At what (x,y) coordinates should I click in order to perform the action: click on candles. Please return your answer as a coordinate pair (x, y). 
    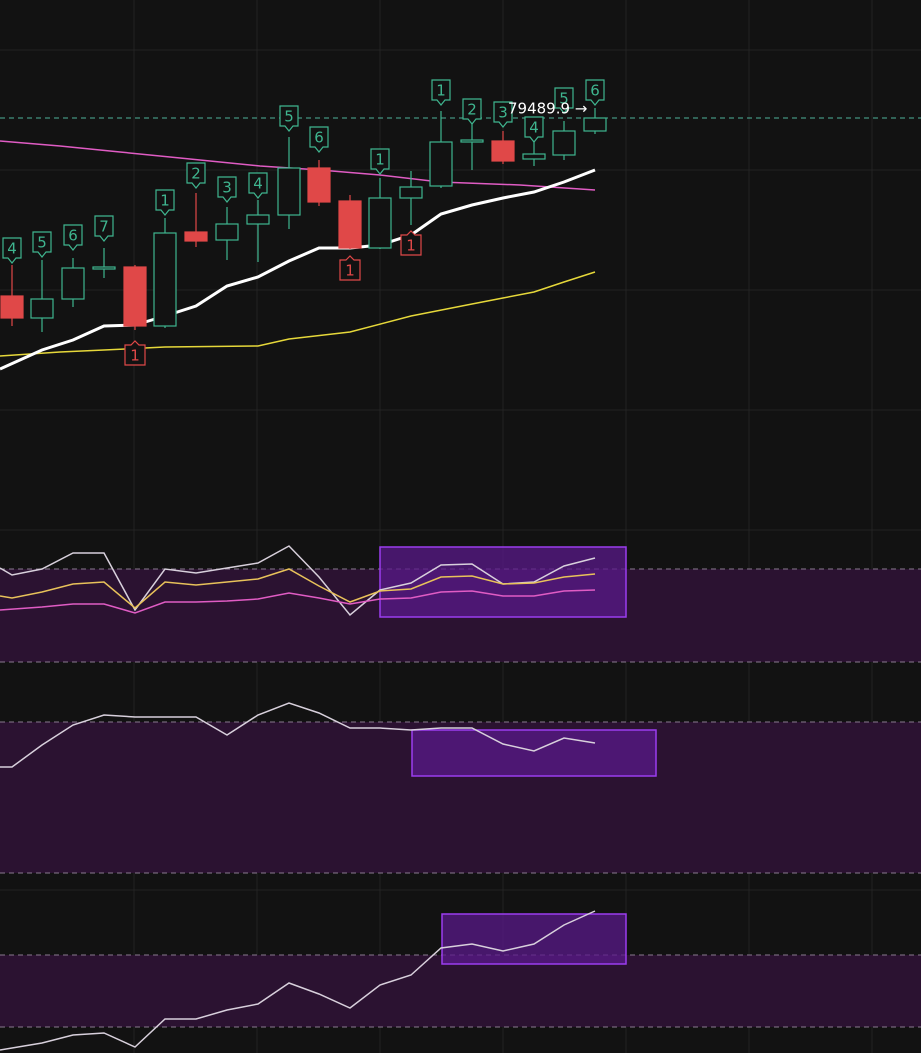
    Looking at the image, I should click on (303, 220).